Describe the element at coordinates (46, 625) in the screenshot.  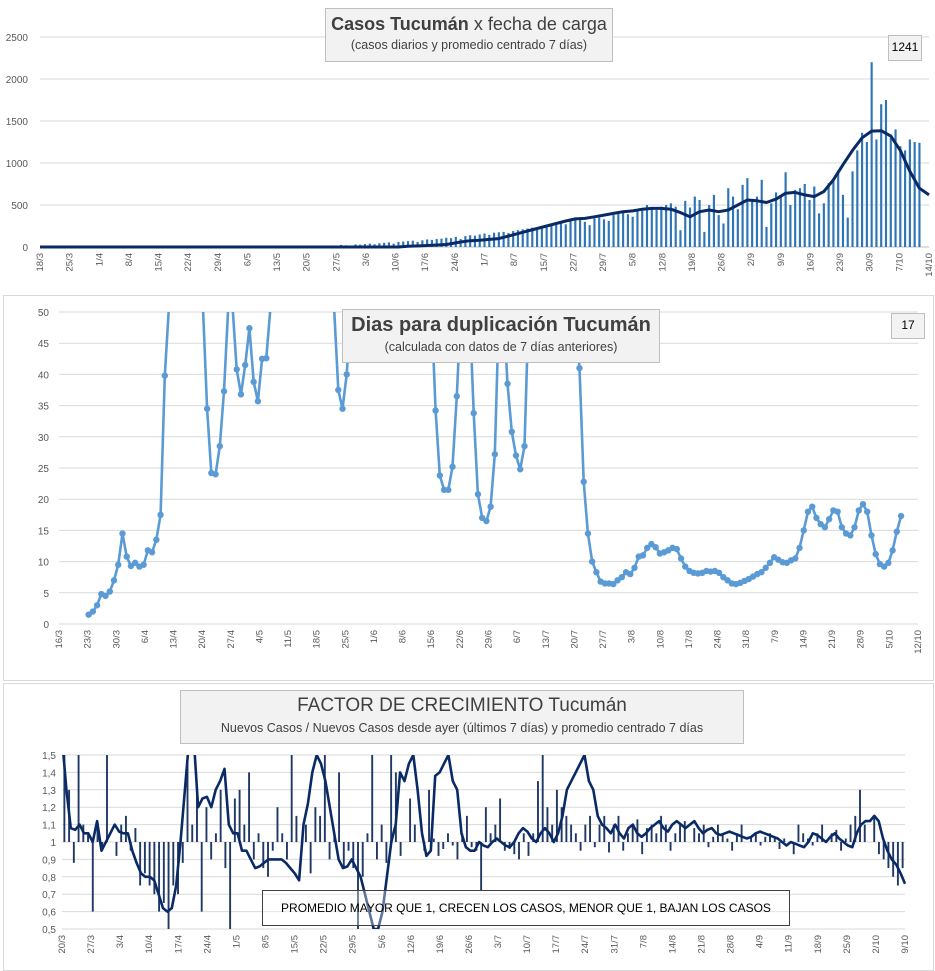
I see `doubling-y-tick-label: 0` at that location.